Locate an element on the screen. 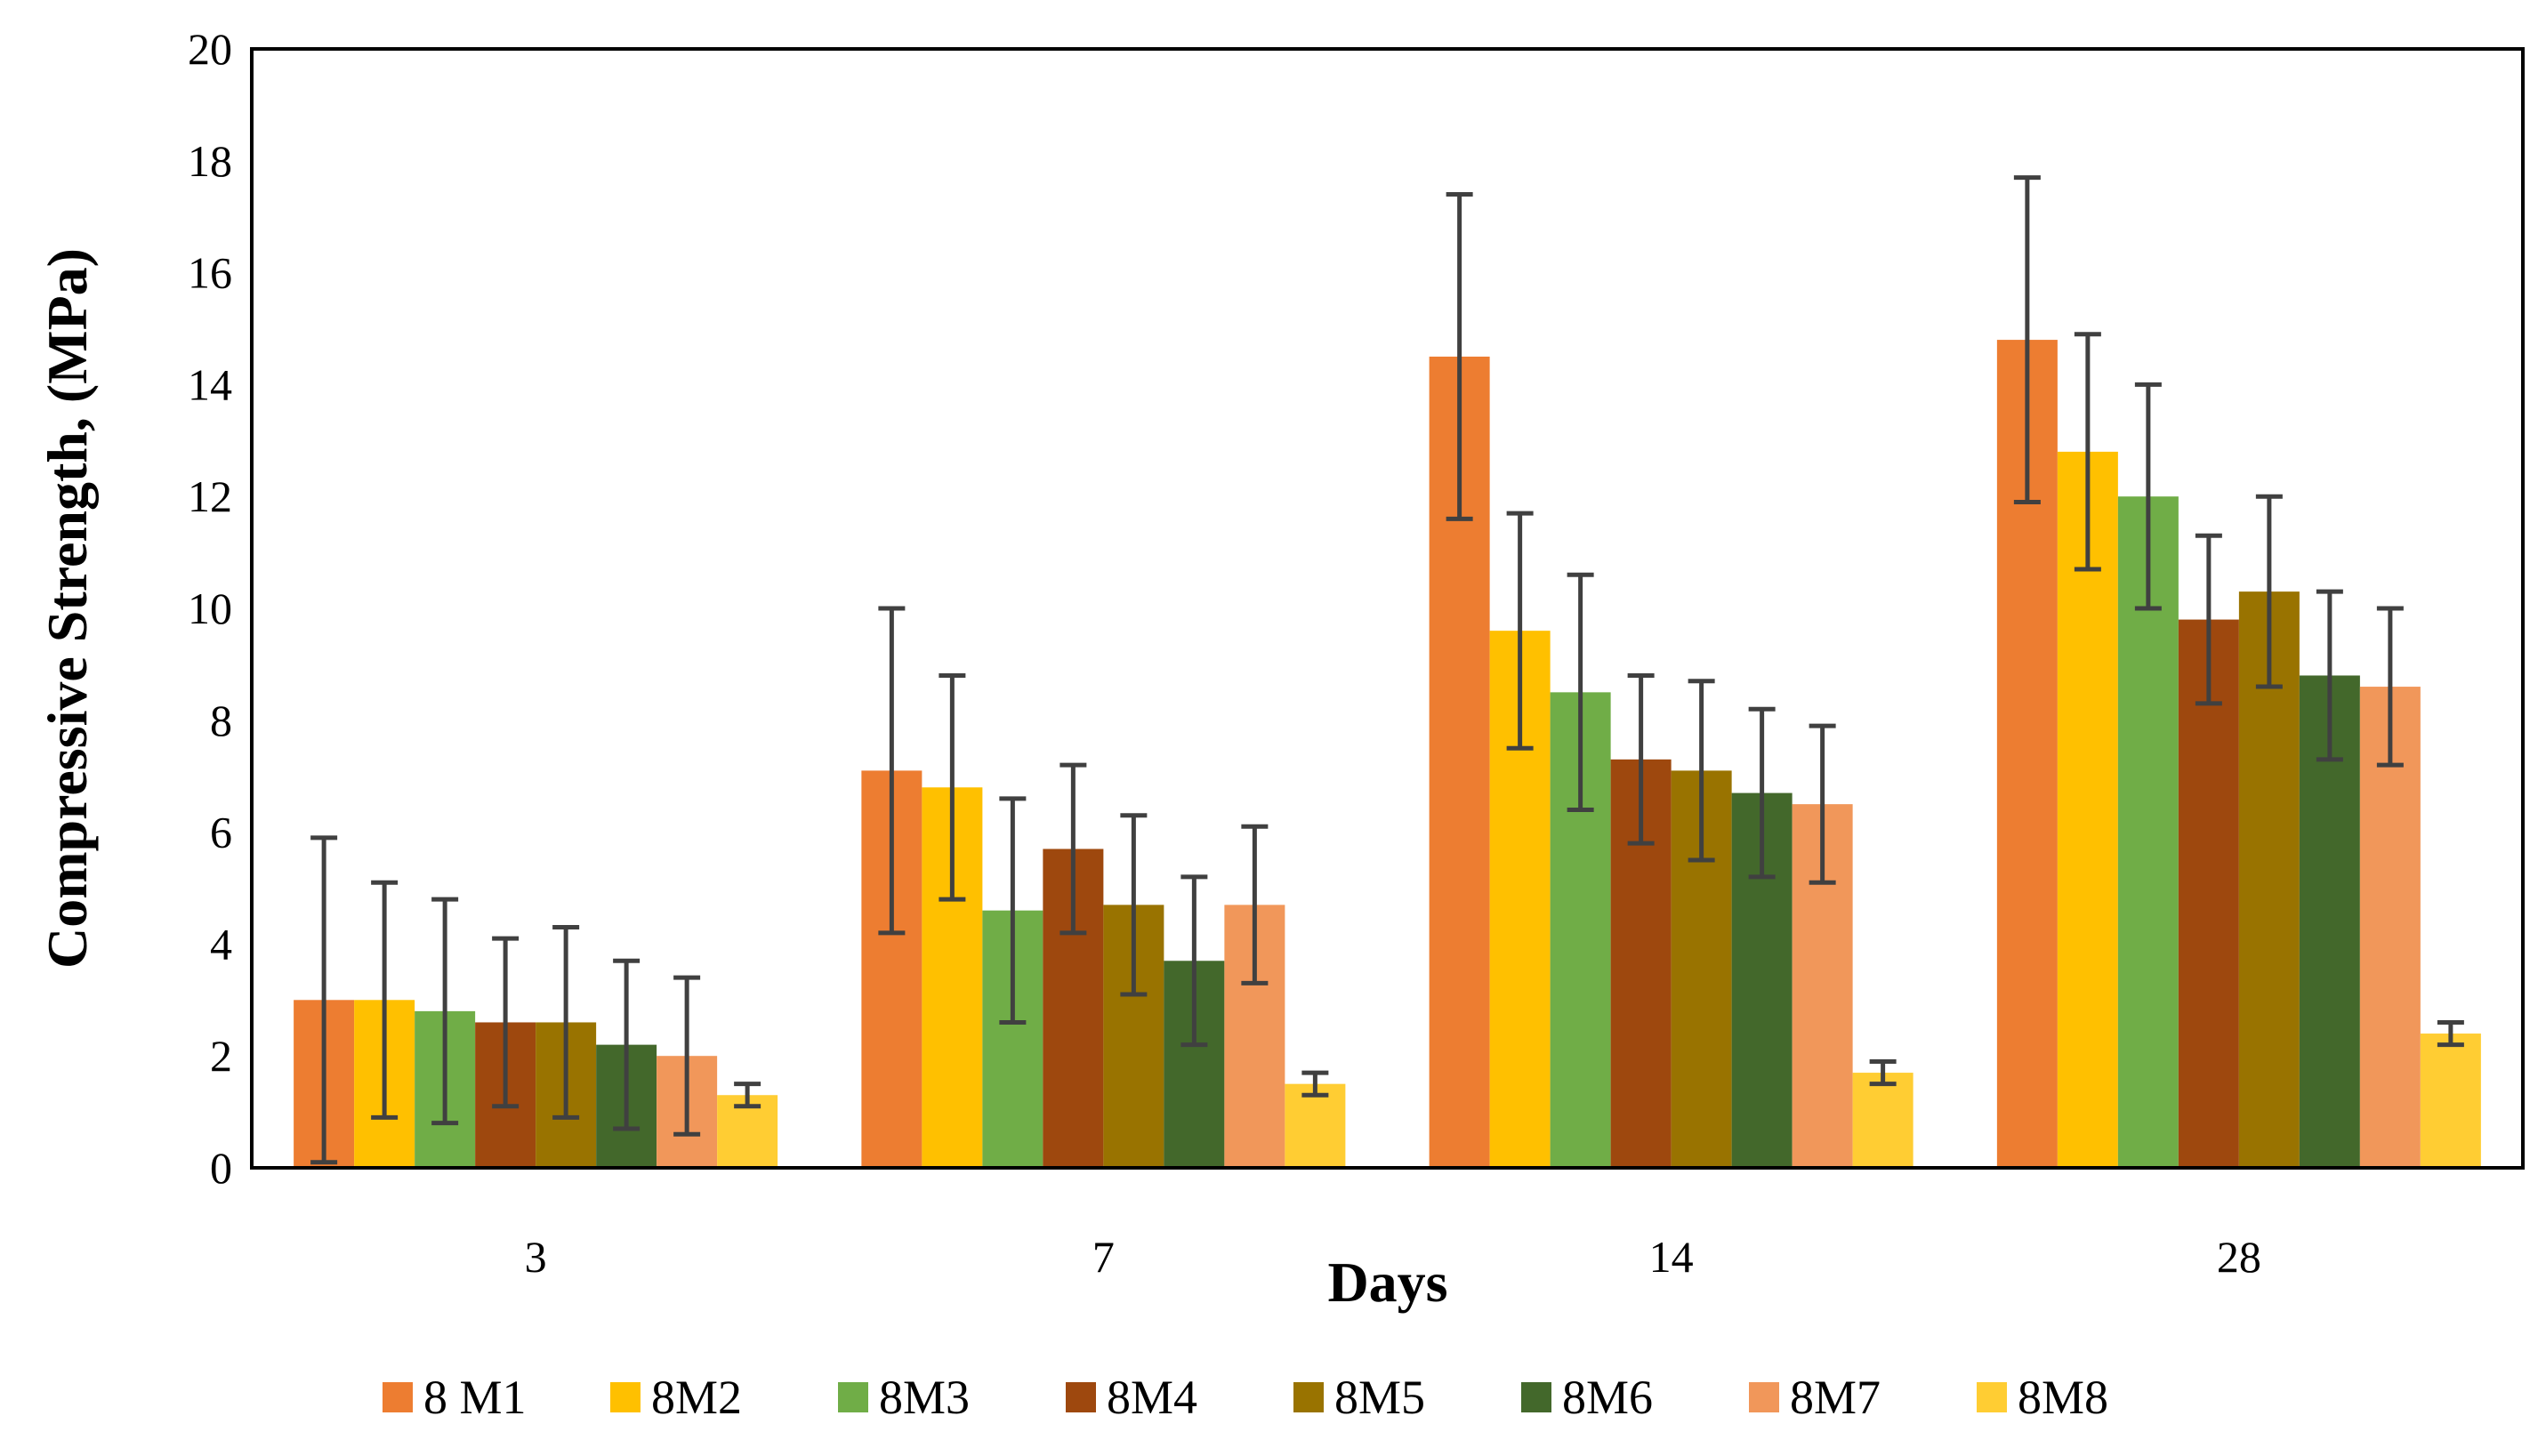  y-tick-label: 0 is located at coordinates (221, 1168).